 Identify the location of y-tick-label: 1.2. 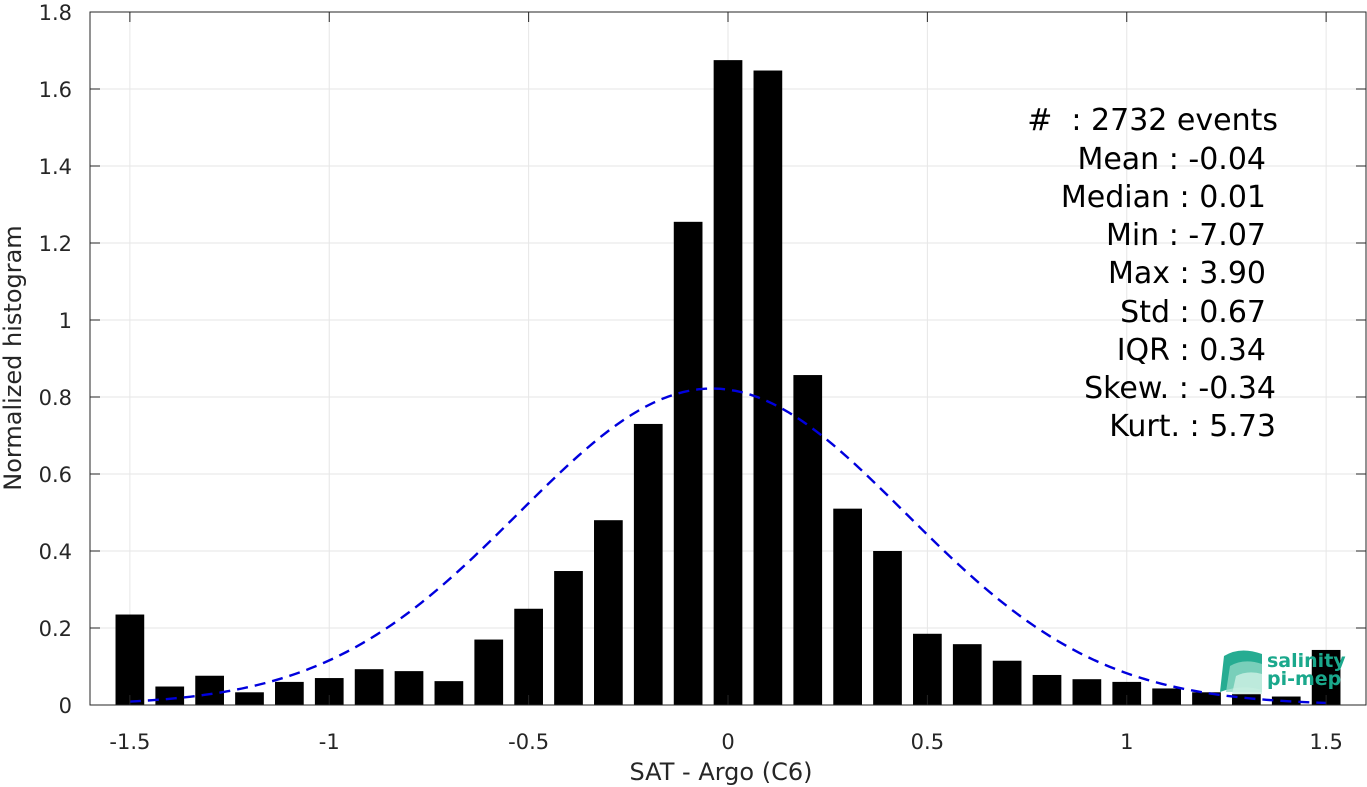
(55, 244).